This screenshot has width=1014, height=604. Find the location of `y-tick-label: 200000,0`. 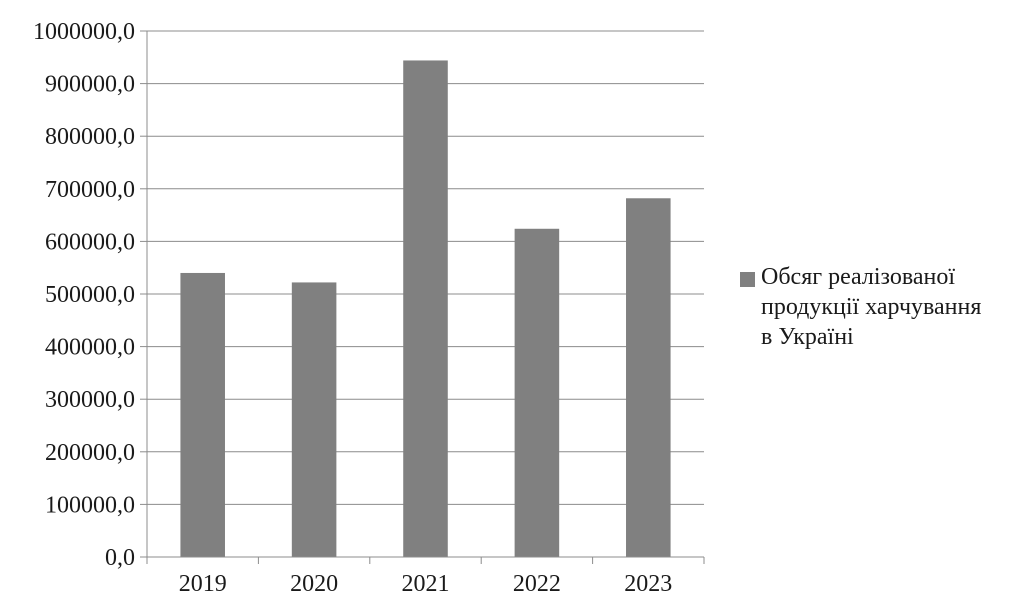

y-tick-label: 200000,0 is located at coordinates (90, 453).